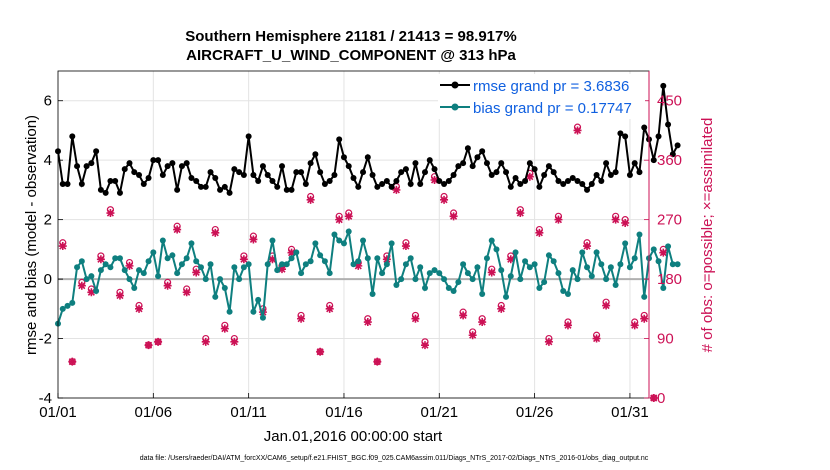  What do you see at coordinates (48, 279) in the screenshot?
I see `y-tick-label: 0` at bounding box center [48, 279].